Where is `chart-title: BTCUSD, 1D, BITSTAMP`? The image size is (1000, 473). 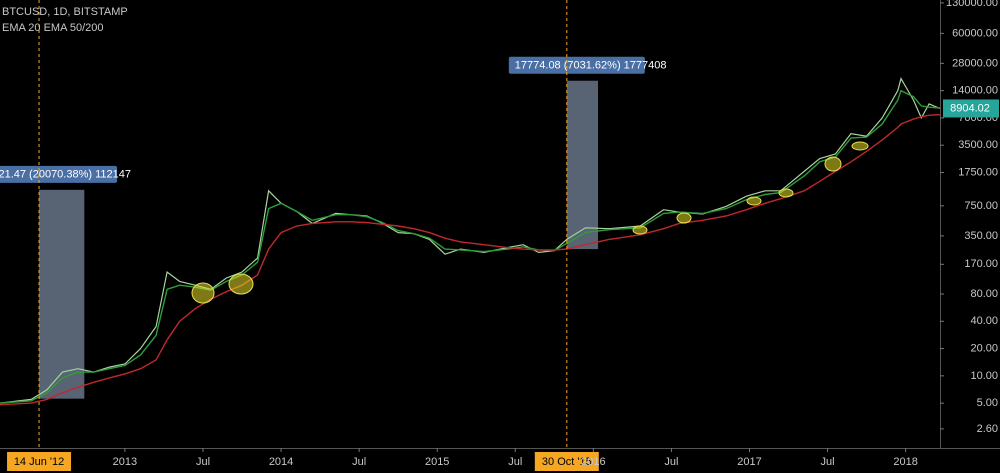 chart-title: BTCUSD, 1D, BITSTAMP is located at coordinates (65, 12).